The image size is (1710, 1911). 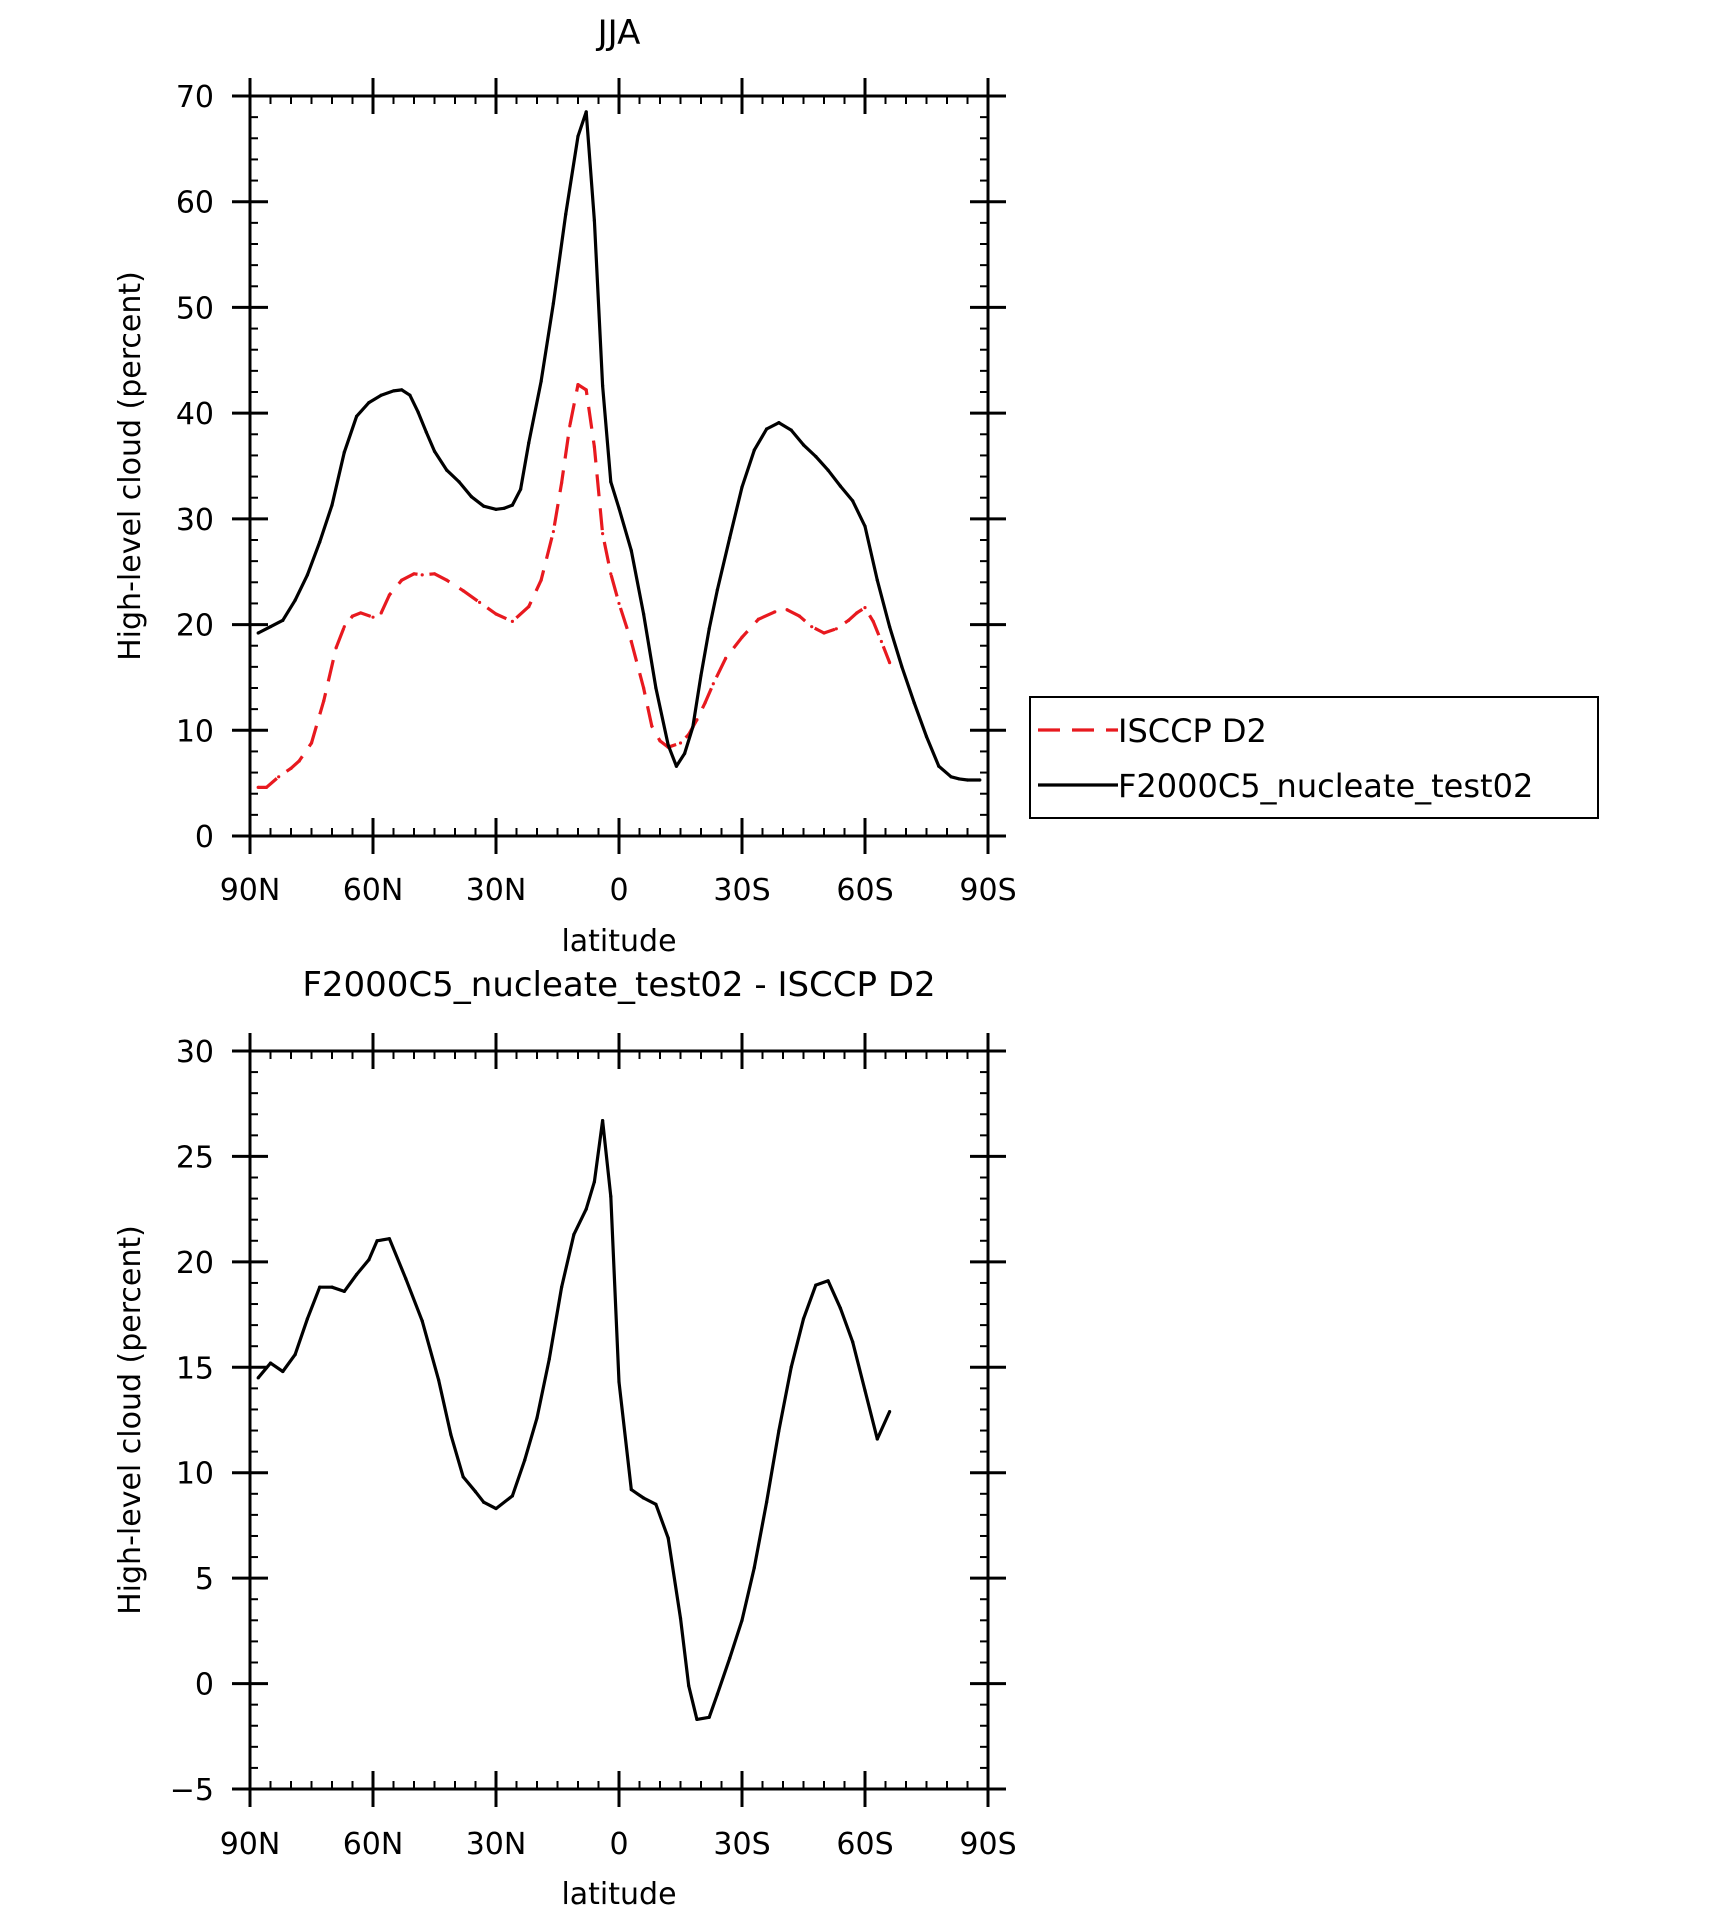 What do you see at coordinates (1192, 731) in the screenshot?
I see `legend-label: ISCCP D2` at bounding box center [1192, 731].